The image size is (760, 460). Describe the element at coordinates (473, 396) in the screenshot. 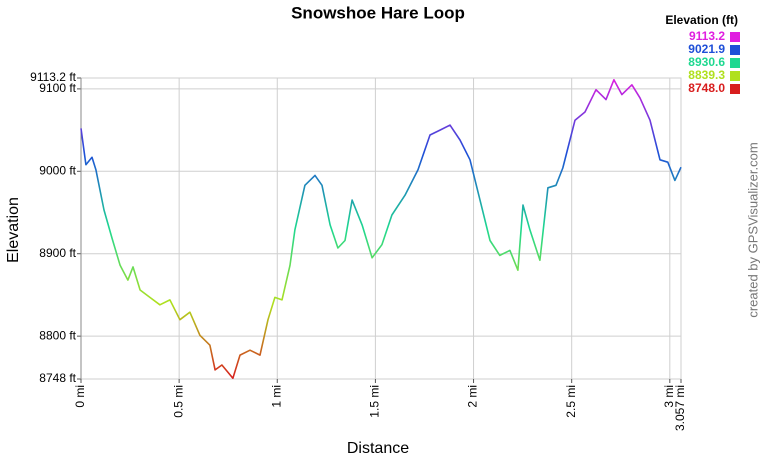

I see `x-tick-label: 2 mi` at that location.